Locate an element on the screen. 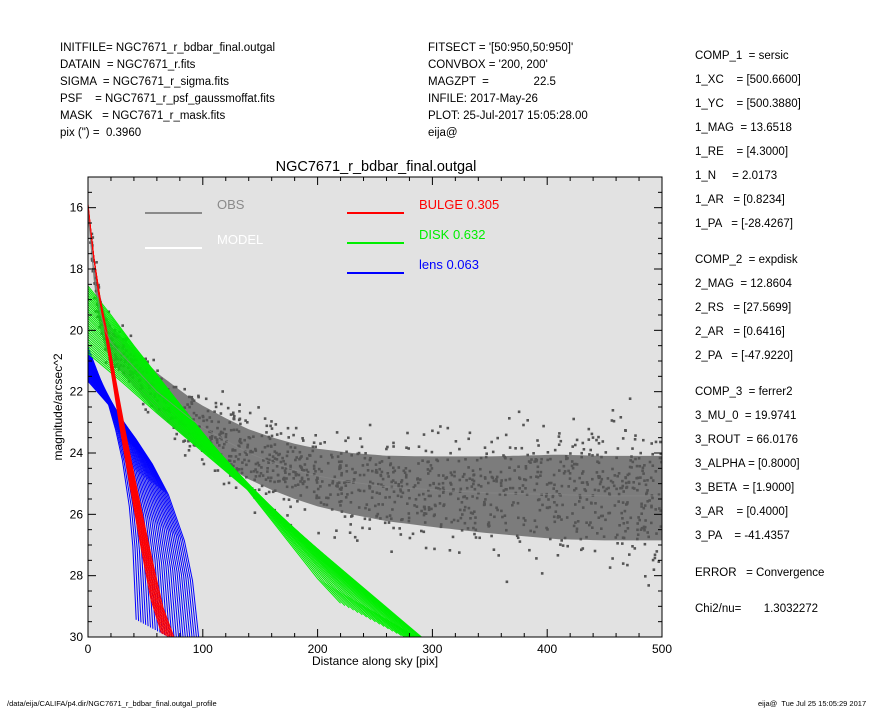  param-comp3: COMP_3 = ferrer2 is located at coordinates (744, 392).